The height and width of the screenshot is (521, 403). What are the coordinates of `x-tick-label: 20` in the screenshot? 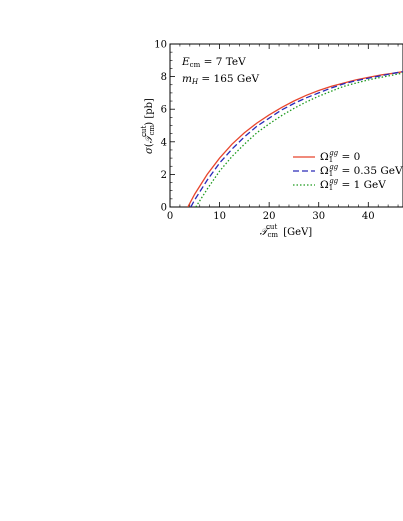 It's located at (269, 216).